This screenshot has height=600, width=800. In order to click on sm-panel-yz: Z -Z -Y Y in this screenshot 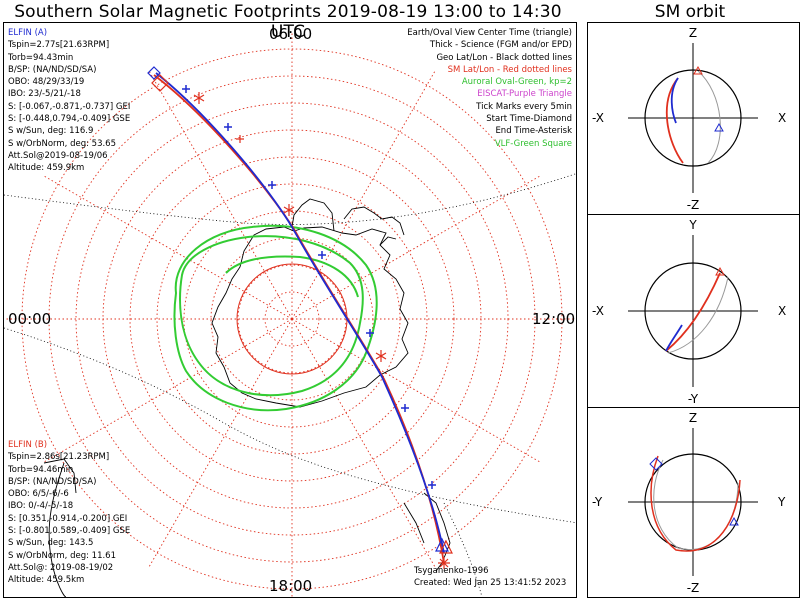, I will do `click(693, 502)`.